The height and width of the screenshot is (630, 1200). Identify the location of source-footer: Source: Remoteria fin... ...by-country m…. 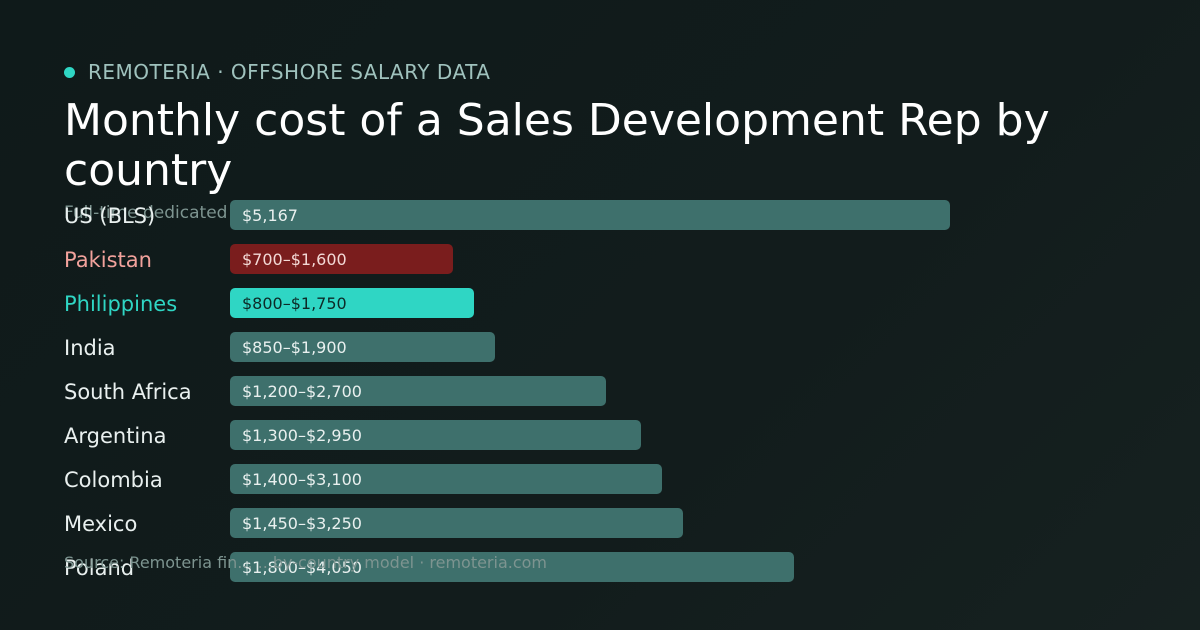
(306, 562).